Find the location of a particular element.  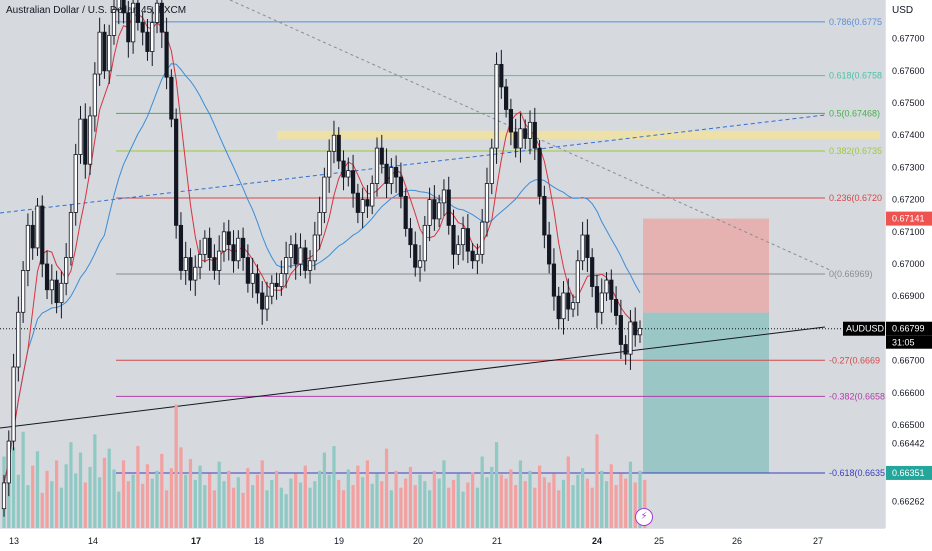

fib-level-label: 0.382(0.6735 is located at coordinates (855, 151).